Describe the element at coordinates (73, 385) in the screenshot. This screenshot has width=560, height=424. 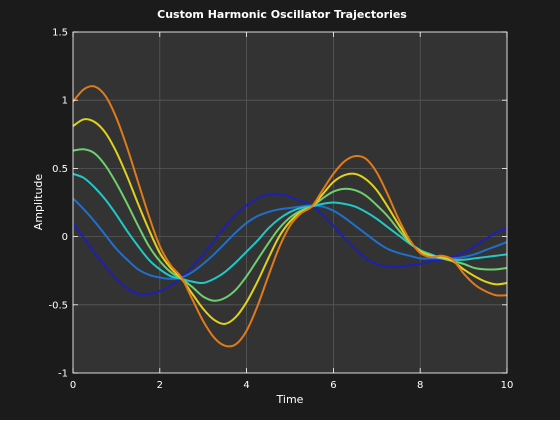
I see `x-tick-label: 0` at that location.